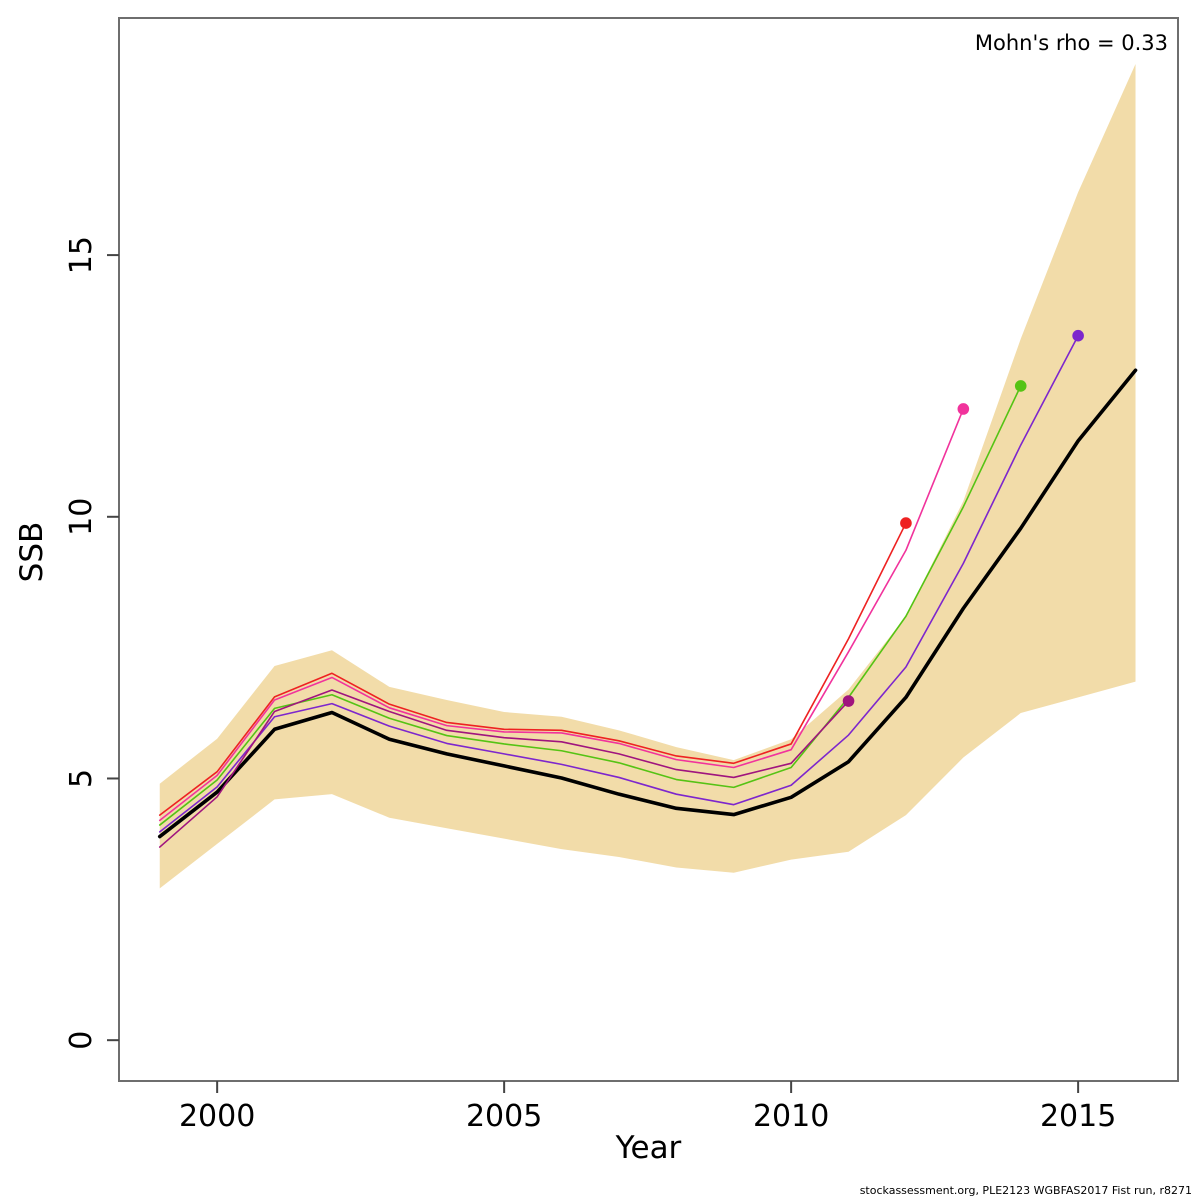 The image size is (1200, 1200). What do you see at coordinates (217, 1116) in the screenshot?
I see `x-tick-label: 2000` at bounding box center [217, 1116].